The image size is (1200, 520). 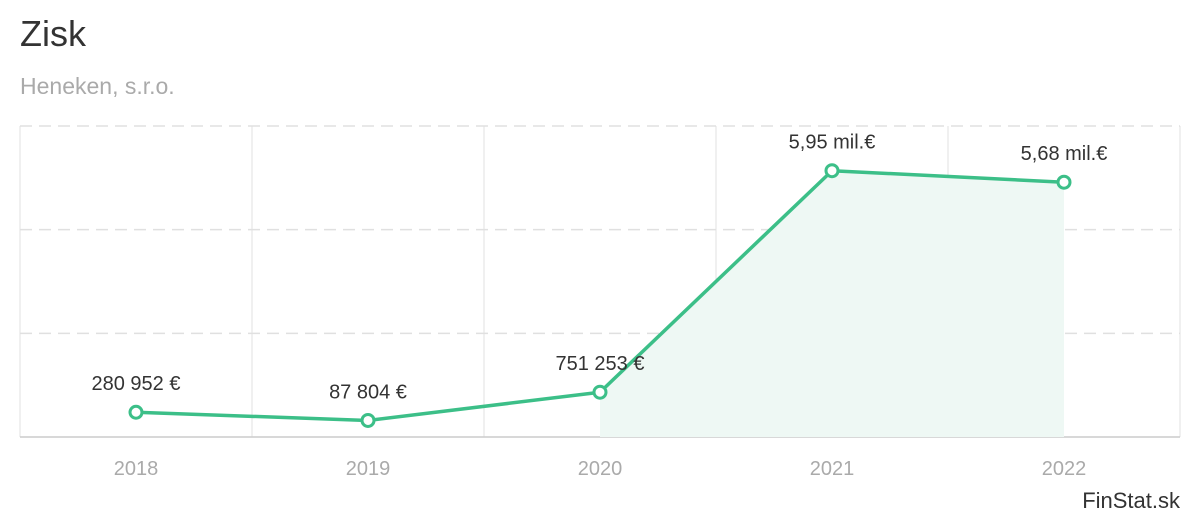 I want to click on x-tick-label: 2018, so click(x=136, y=469).